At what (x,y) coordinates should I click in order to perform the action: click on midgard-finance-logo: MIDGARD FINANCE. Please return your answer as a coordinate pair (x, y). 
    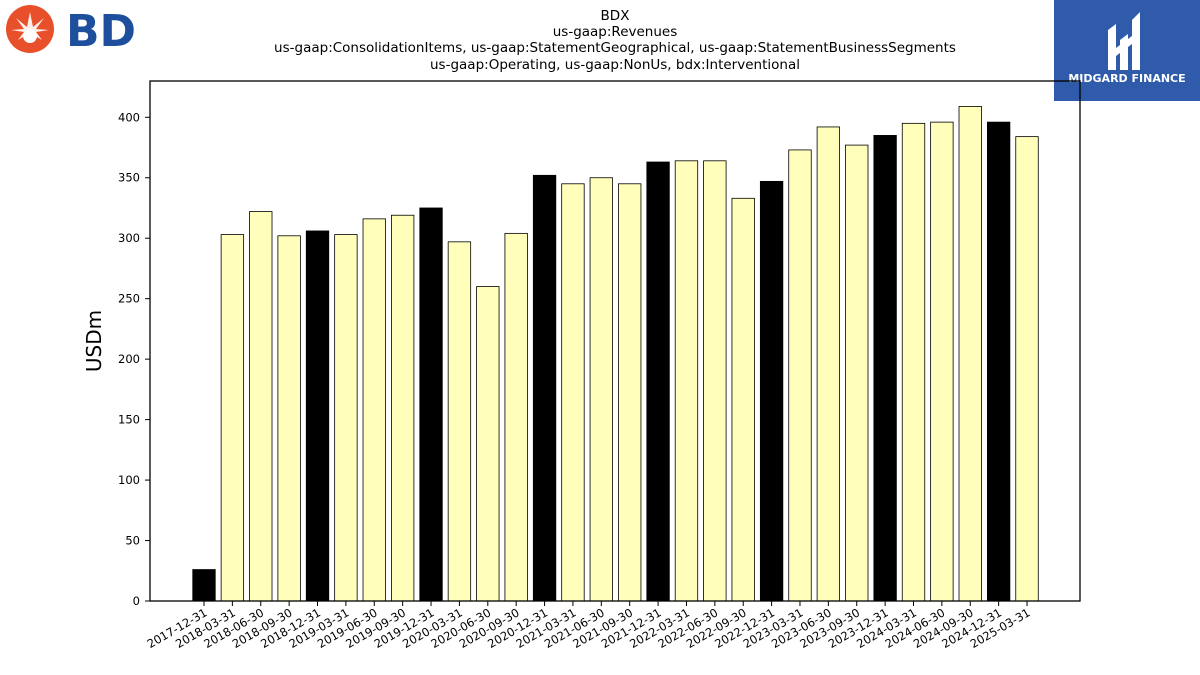
    Looking at the image, I should click on (1127, 50).